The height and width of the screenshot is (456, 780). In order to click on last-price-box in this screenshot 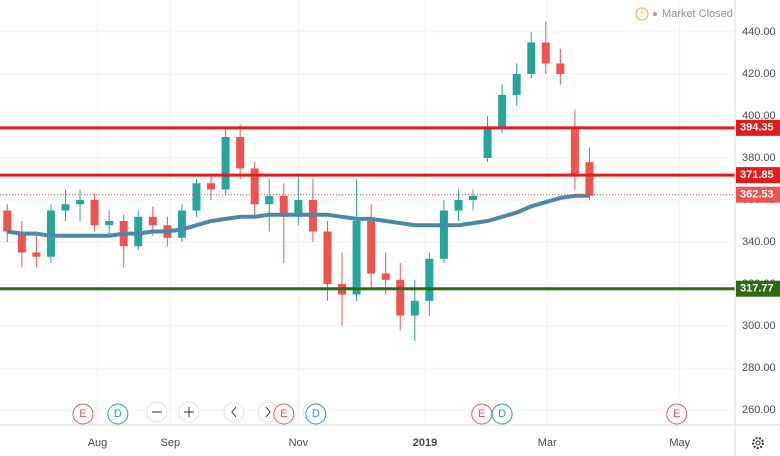, I will do `click(758, 194)`.